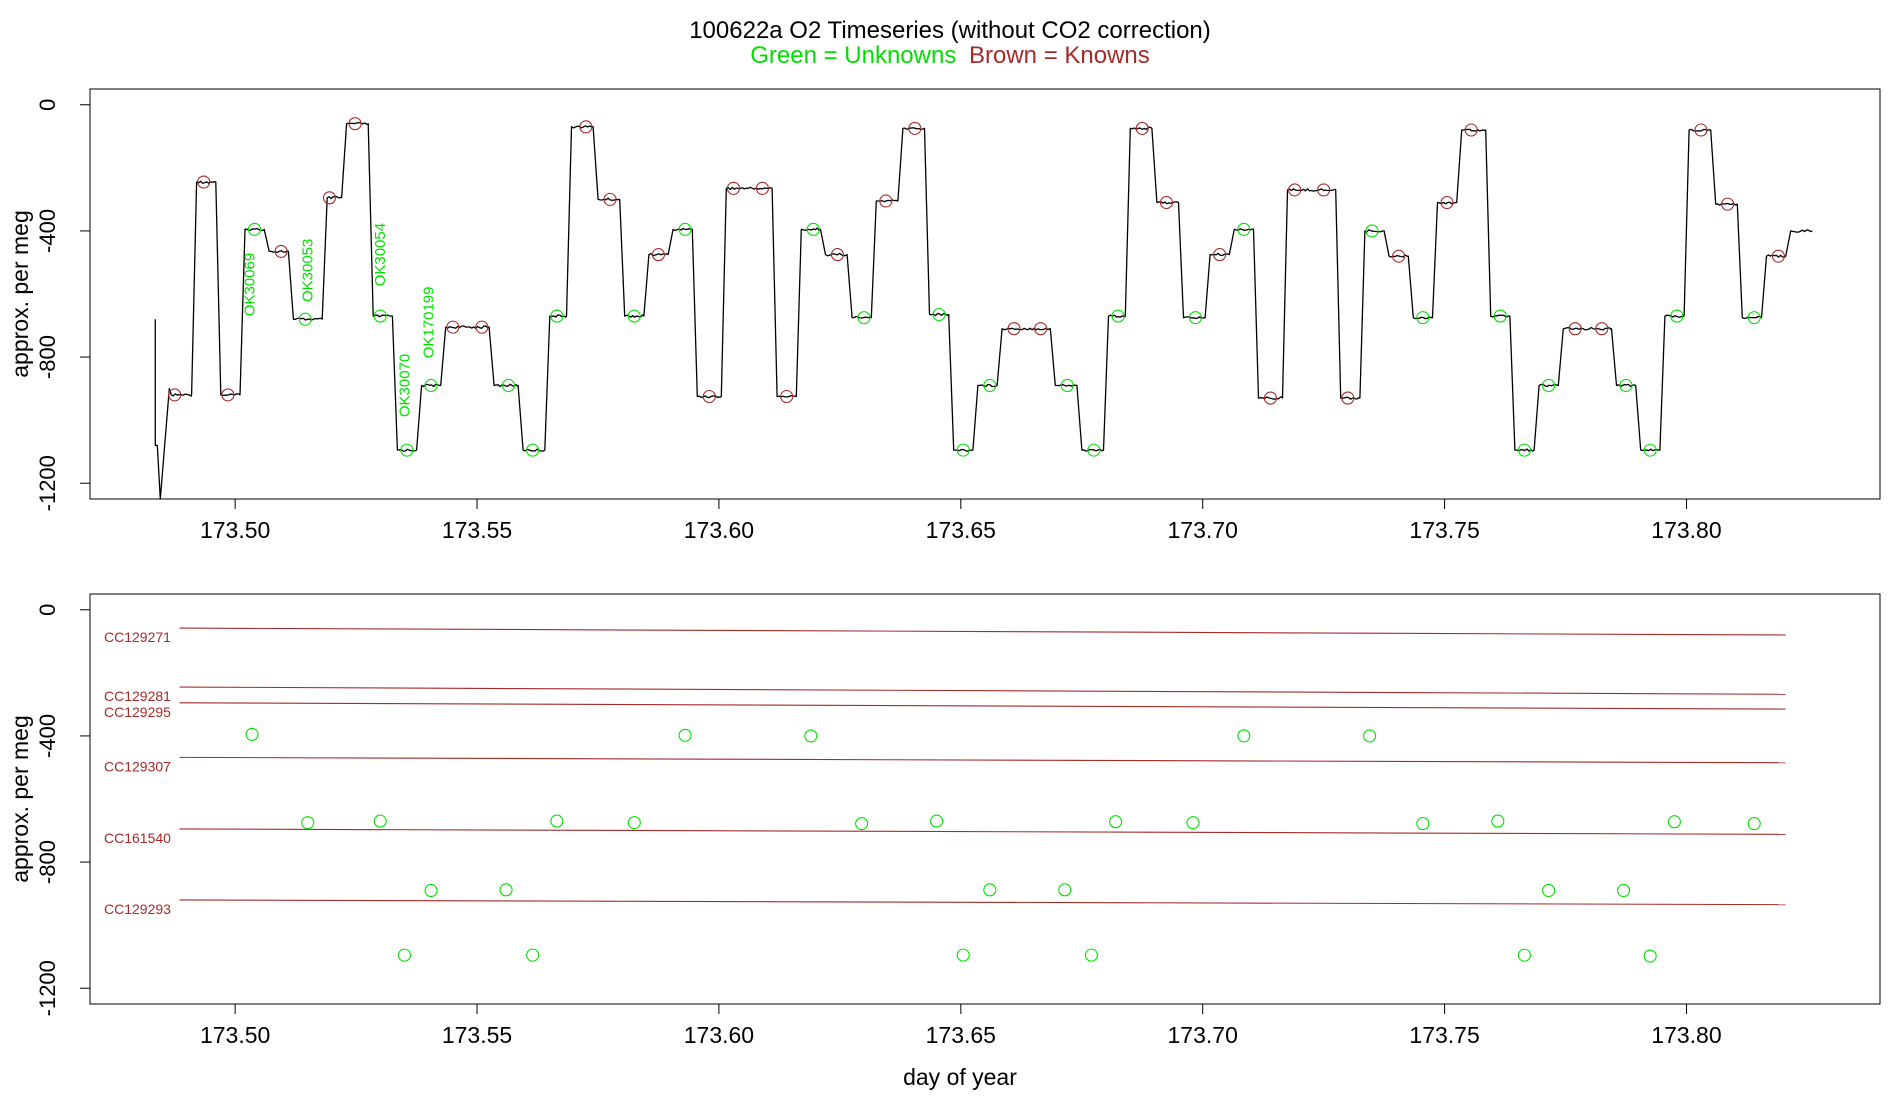 Image resolution: width=1900 pixels, height=1100 pixels. Describe the element at coordinates (47, 357) in the screenshot. I see `timeseries-y-tick-label: -800` at that location.